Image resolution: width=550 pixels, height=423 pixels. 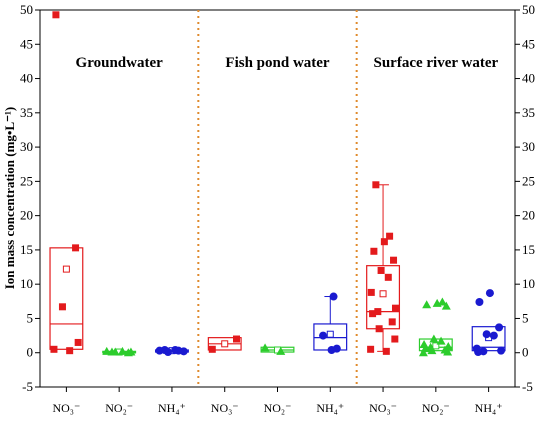 What do you see at coordinates (435, 63) in the screenshot?
I see `group-label: Surface river water` at bounding box center [435, 63].